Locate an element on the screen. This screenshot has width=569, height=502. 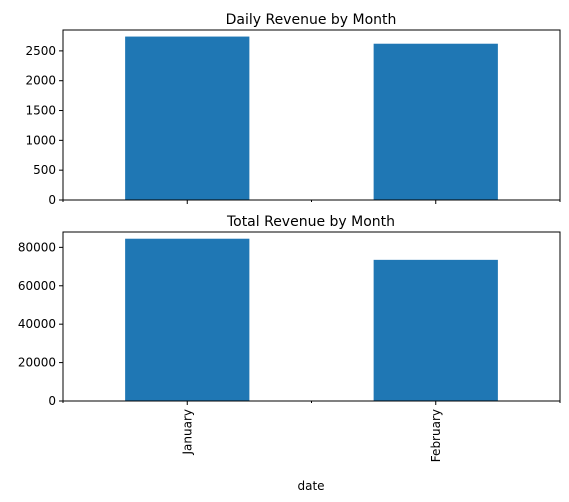
total-revenue-y-axis: 0 20000 40000 60000 80000 is located at coordinates (40, 324).